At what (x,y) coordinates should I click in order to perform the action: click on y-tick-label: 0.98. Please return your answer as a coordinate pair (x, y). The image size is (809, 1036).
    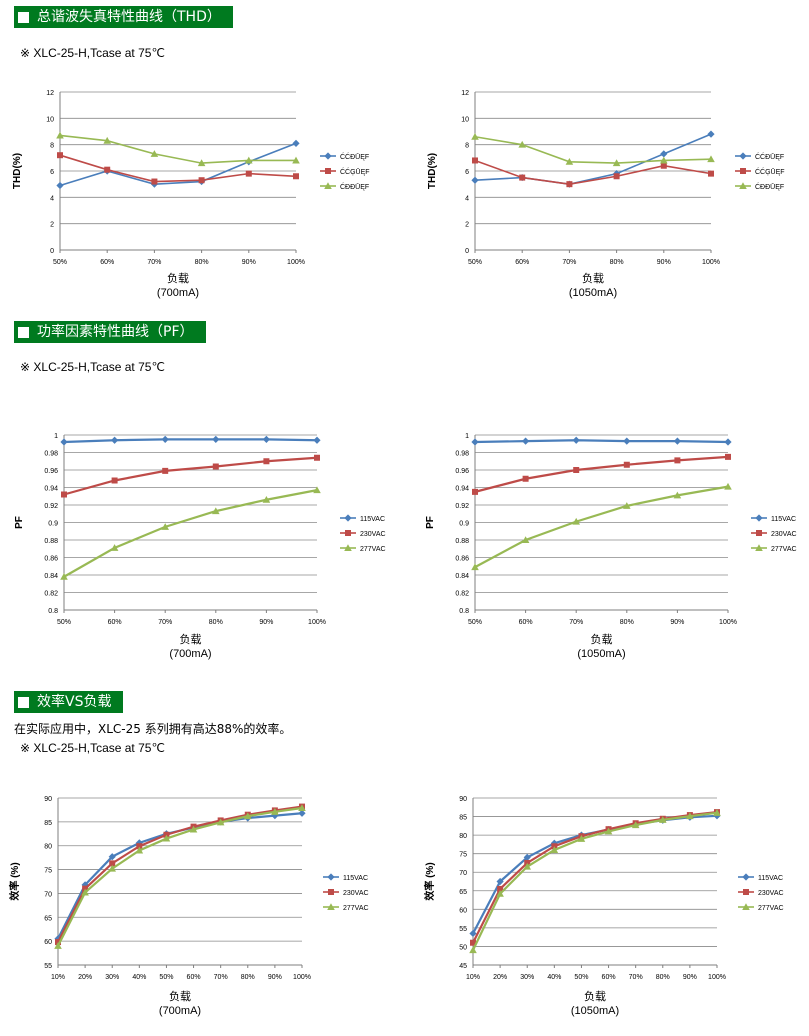
    Looking at the image, I should click on (51, 454).